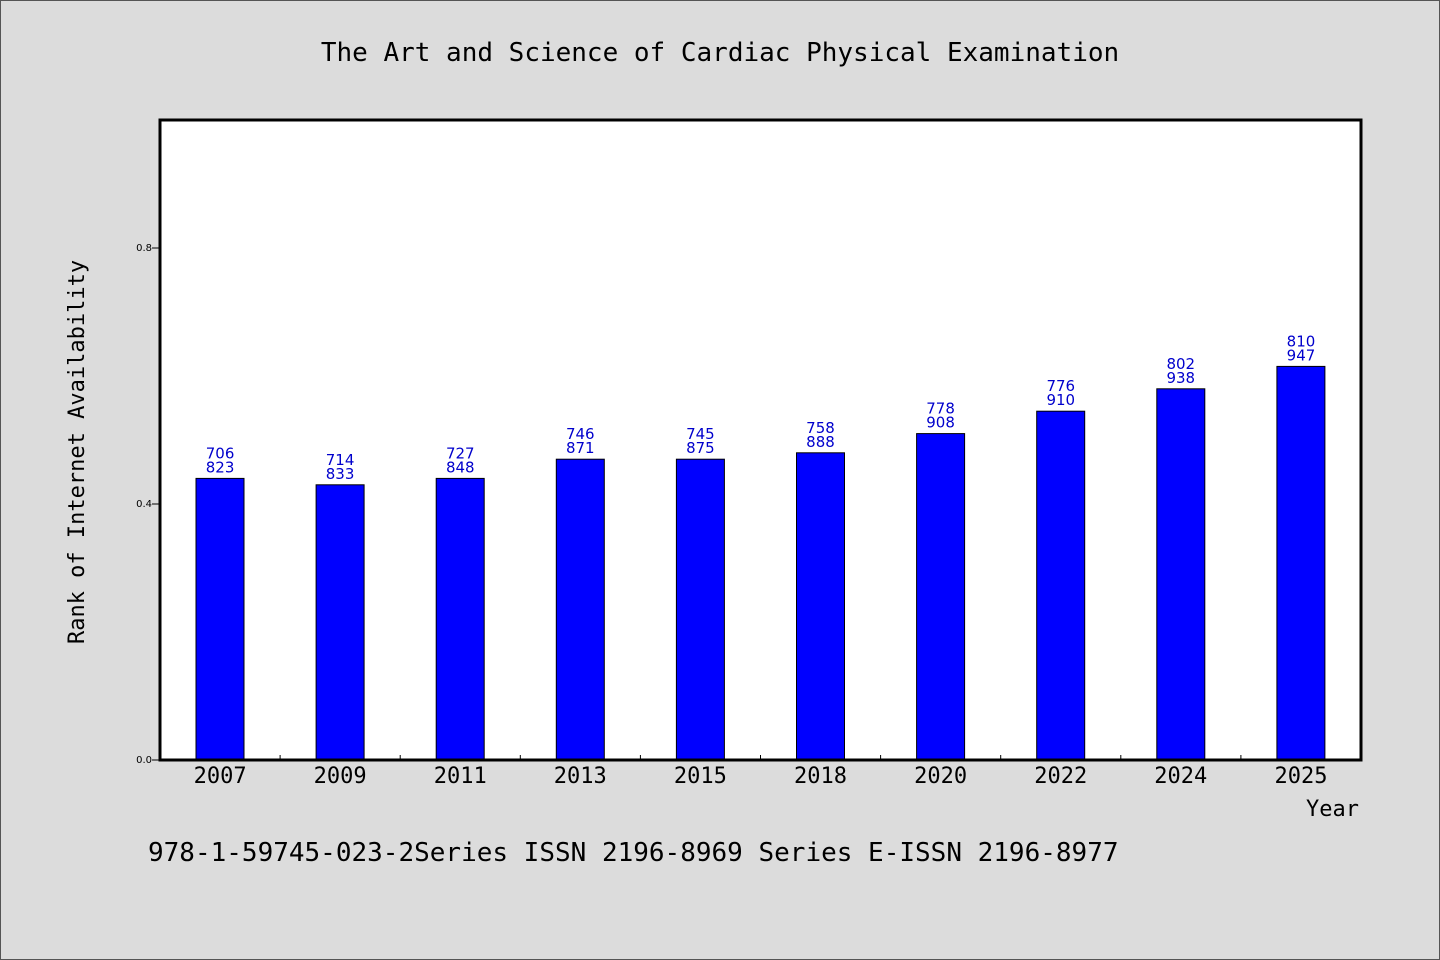 Image resolution: width=1440 pixels, height=960 pixels. What do you see at coordinates (700, 434) in the screenshot?
I see `data-label-top-2015: 745` at bounding box center [700, 434].